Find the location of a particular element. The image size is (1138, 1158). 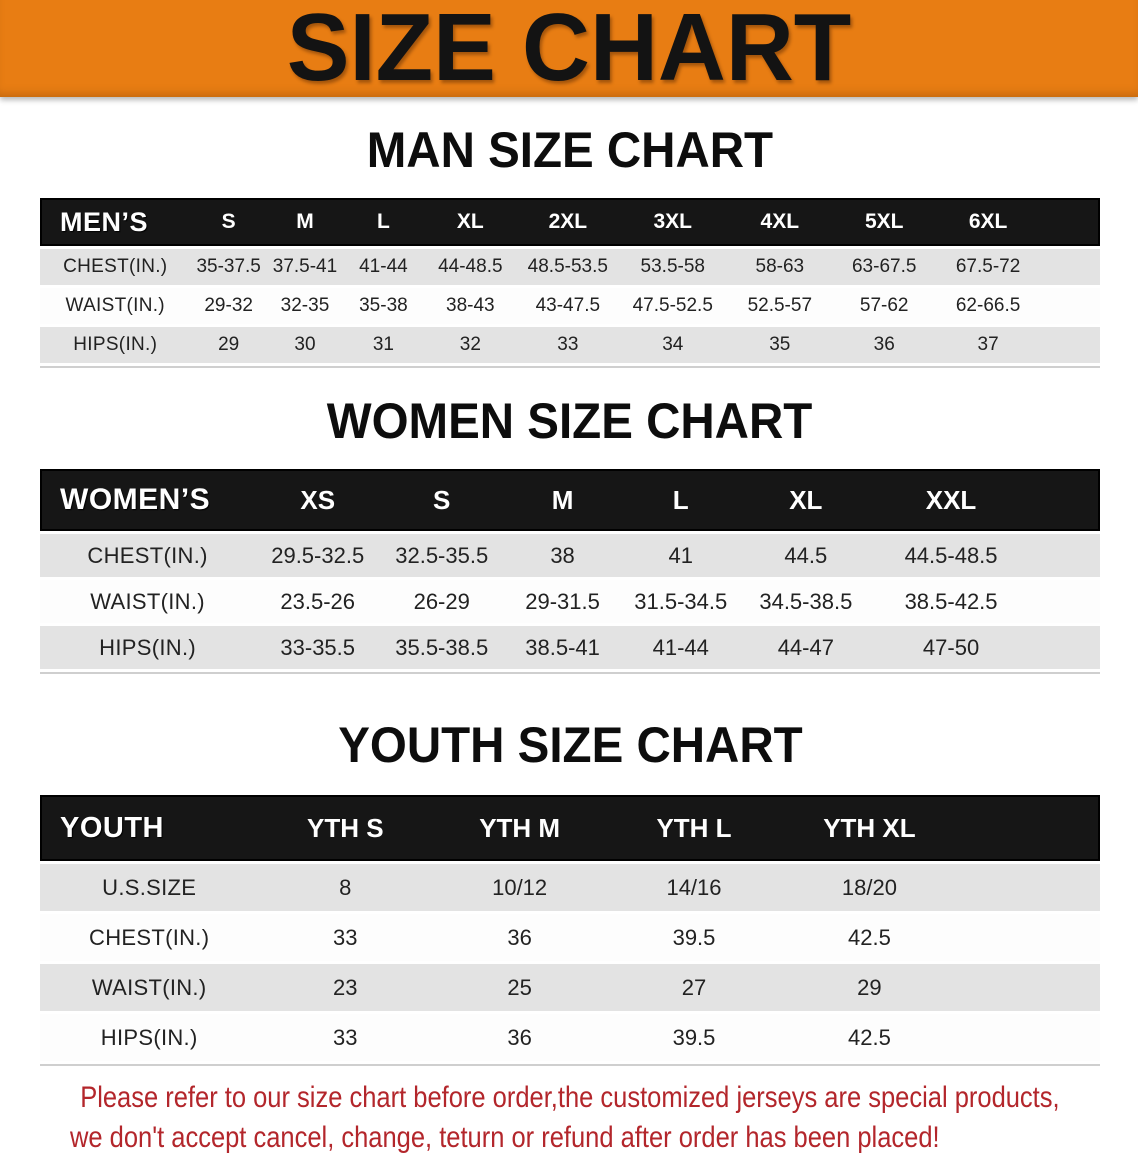

size-value-cell: 48.5-53.5 is located at coordinates (567, 267).